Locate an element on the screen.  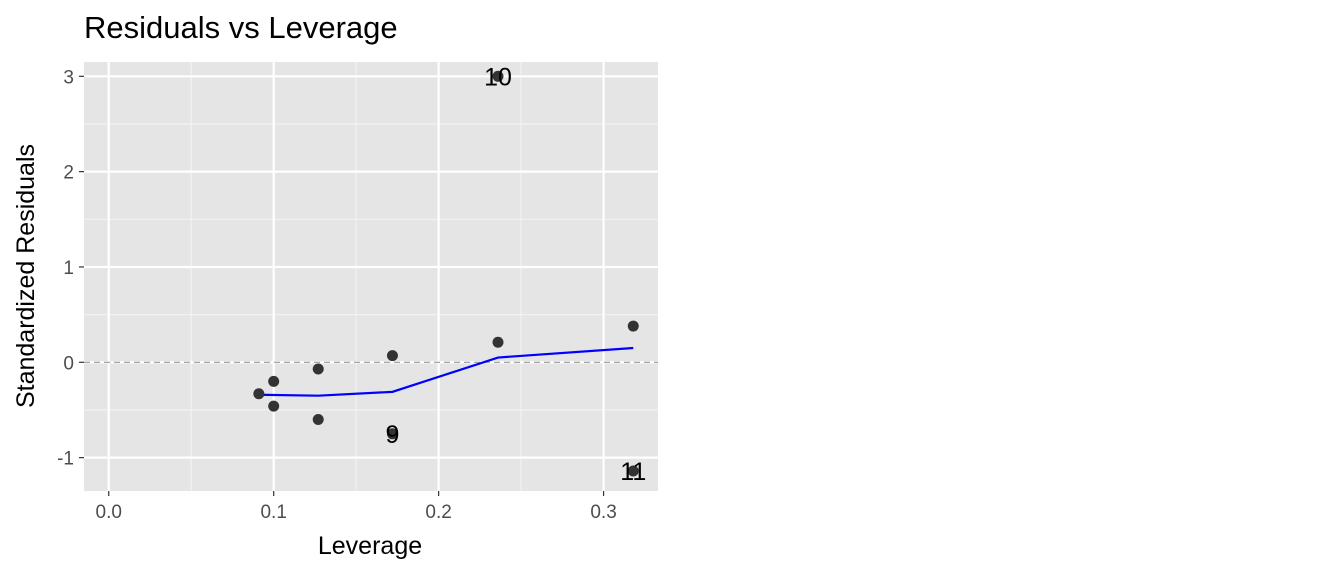
point-labels: 9 10 11 is located at coordinates (515, 274).